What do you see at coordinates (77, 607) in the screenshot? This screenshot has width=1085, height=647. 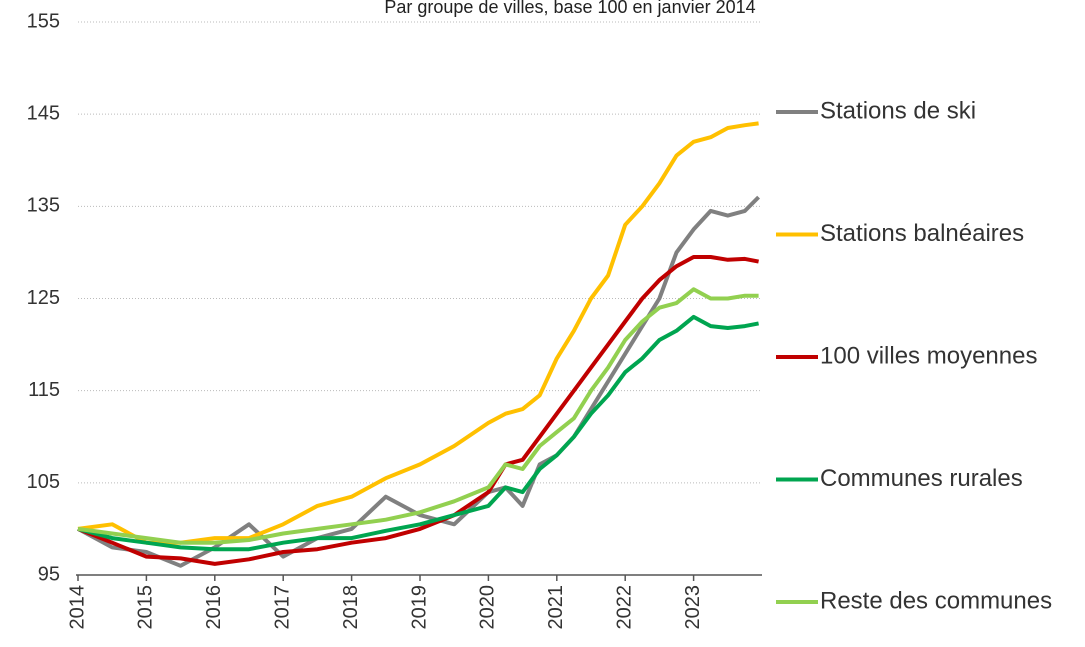 I see `x-tick-label: 2014` at bounding box center [77, 607].